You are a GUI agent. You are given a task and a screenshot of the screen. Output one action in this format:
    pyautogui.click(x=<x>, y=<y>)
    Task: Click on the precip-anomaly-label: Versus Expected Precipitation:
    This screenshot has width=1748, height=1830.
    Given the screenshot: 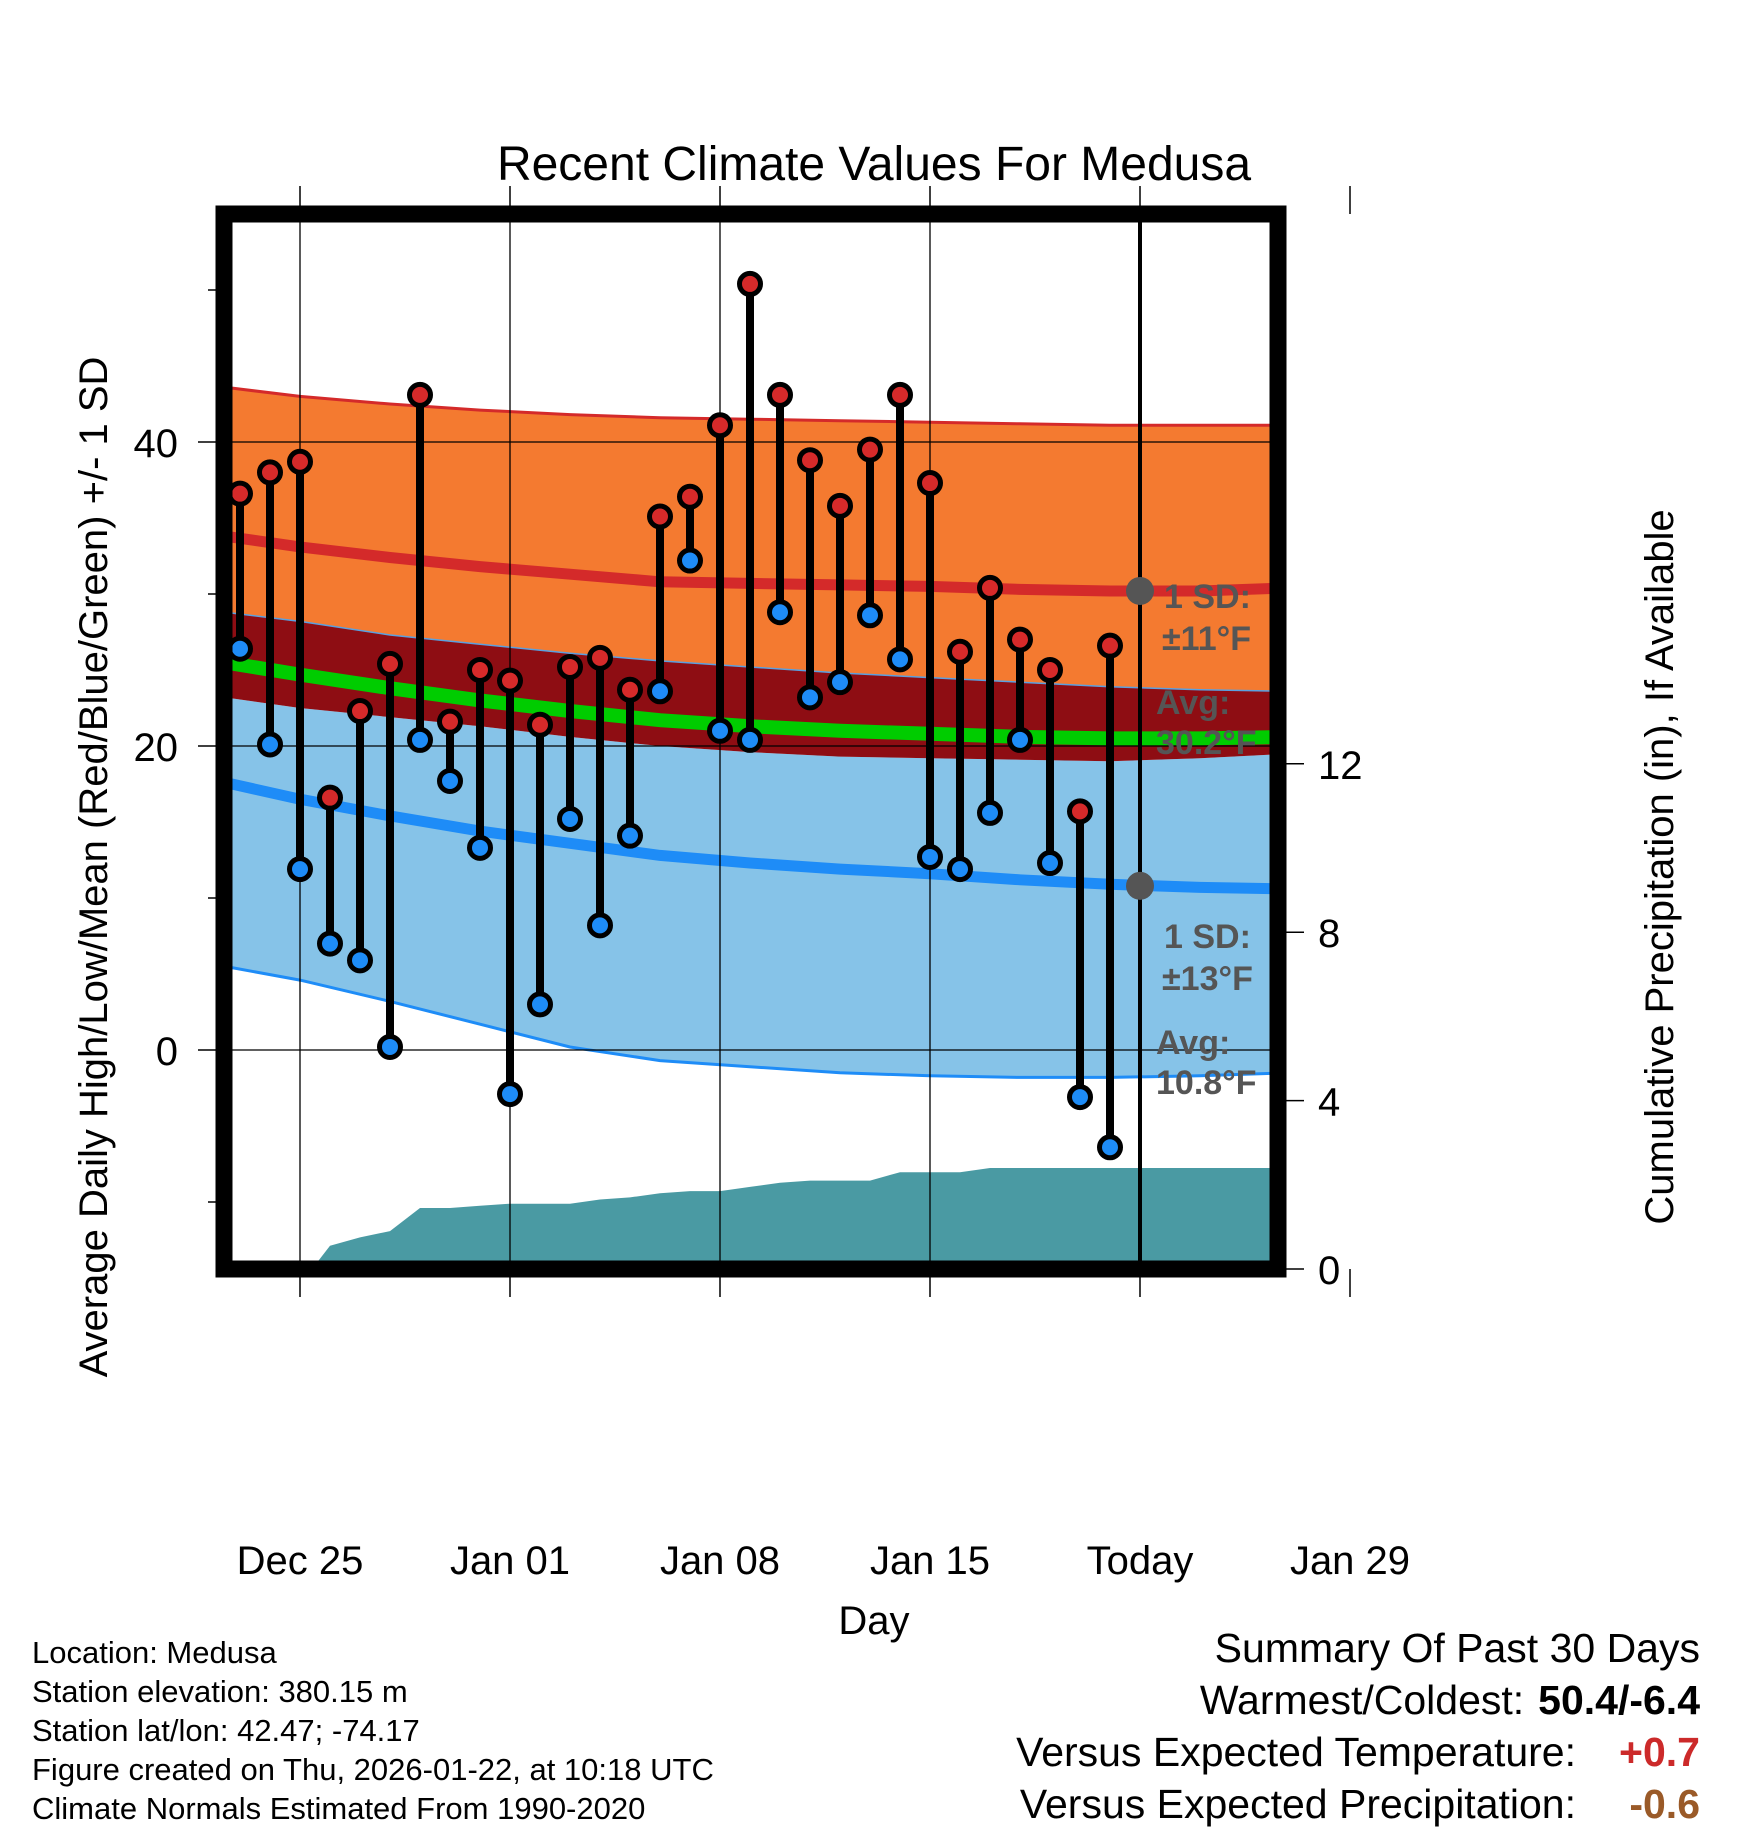 What is the action you would take?
    pyautogui.click(x=1297, y=1804)
    